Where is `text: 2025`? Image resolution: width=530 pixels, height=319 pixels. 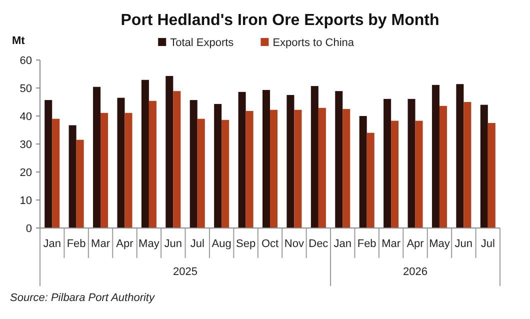
text: 2025 is located at coordinates (185, 272).